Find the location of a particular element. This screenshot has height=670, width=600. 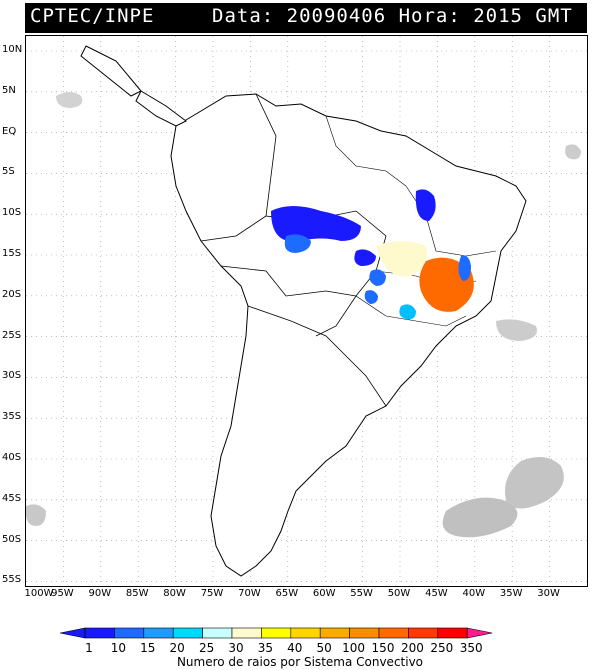

lat-label-40s: 40S is located at coordinates (12, 457).